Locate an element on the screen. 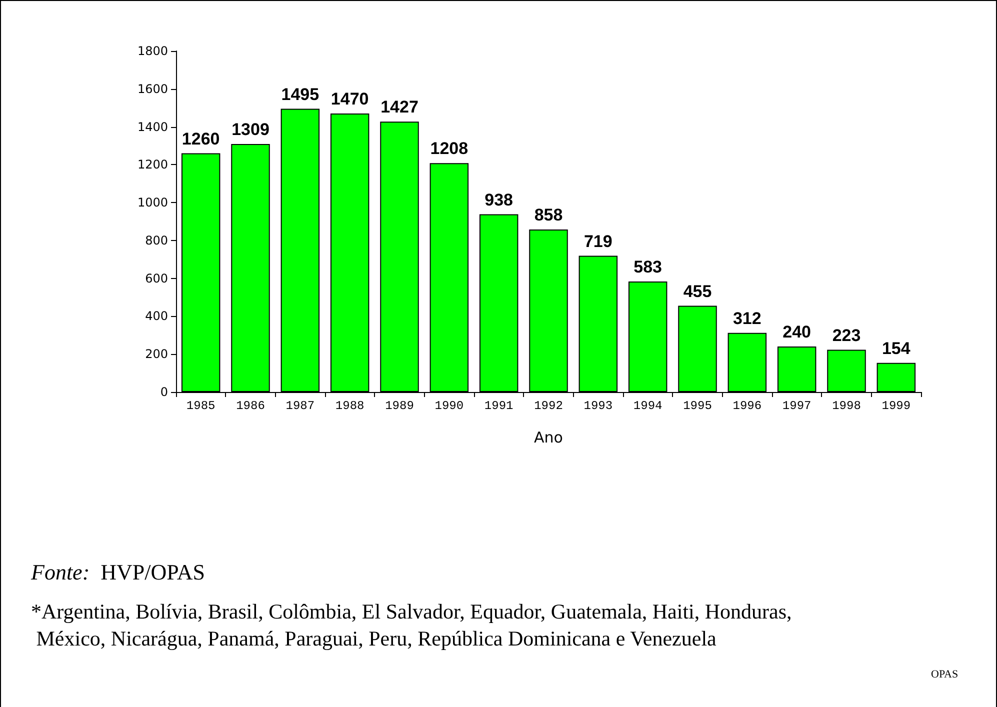 This screenshot has height=707, width=997. y-tick-label: 1800 is located at coordinates (152, 51).